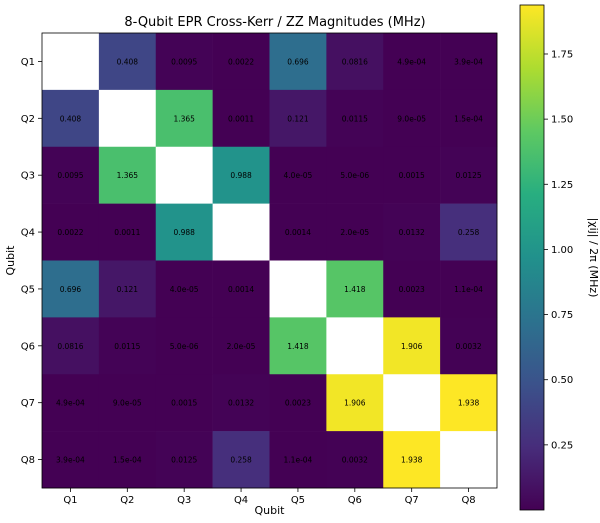 The width and height of the screenshot is (600, 523). What do you see at coordinates (562, 54) in the screenshot?
I see `colorbar-tick-label: 1.75` at bounding box center [562, 54].